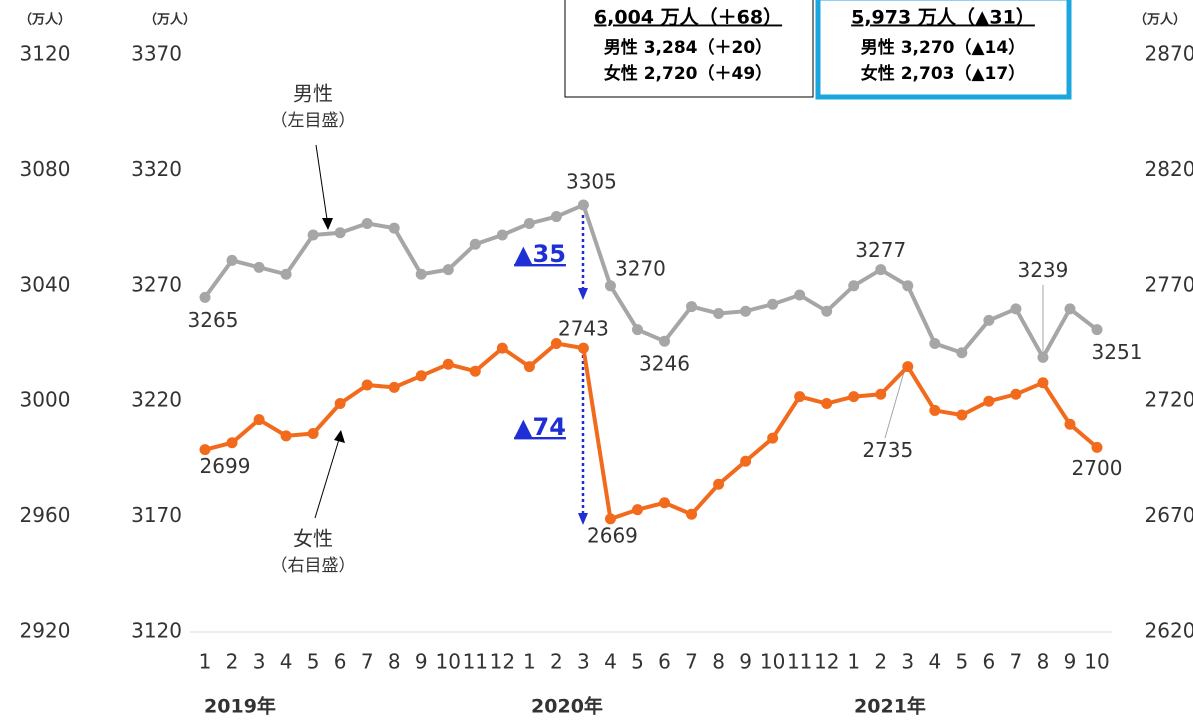 The height and width of the screenshot is (721, 1193). I want to click on y-tick-label: 3040, so click(45, 284).